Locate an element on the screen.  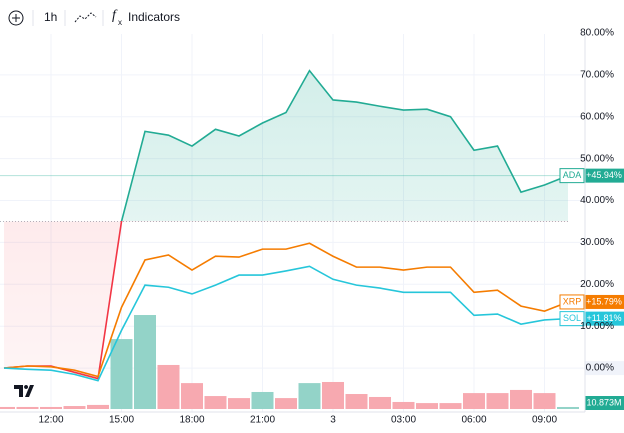
x-tick-label: 12:00 is located at coordinates (50, 420).